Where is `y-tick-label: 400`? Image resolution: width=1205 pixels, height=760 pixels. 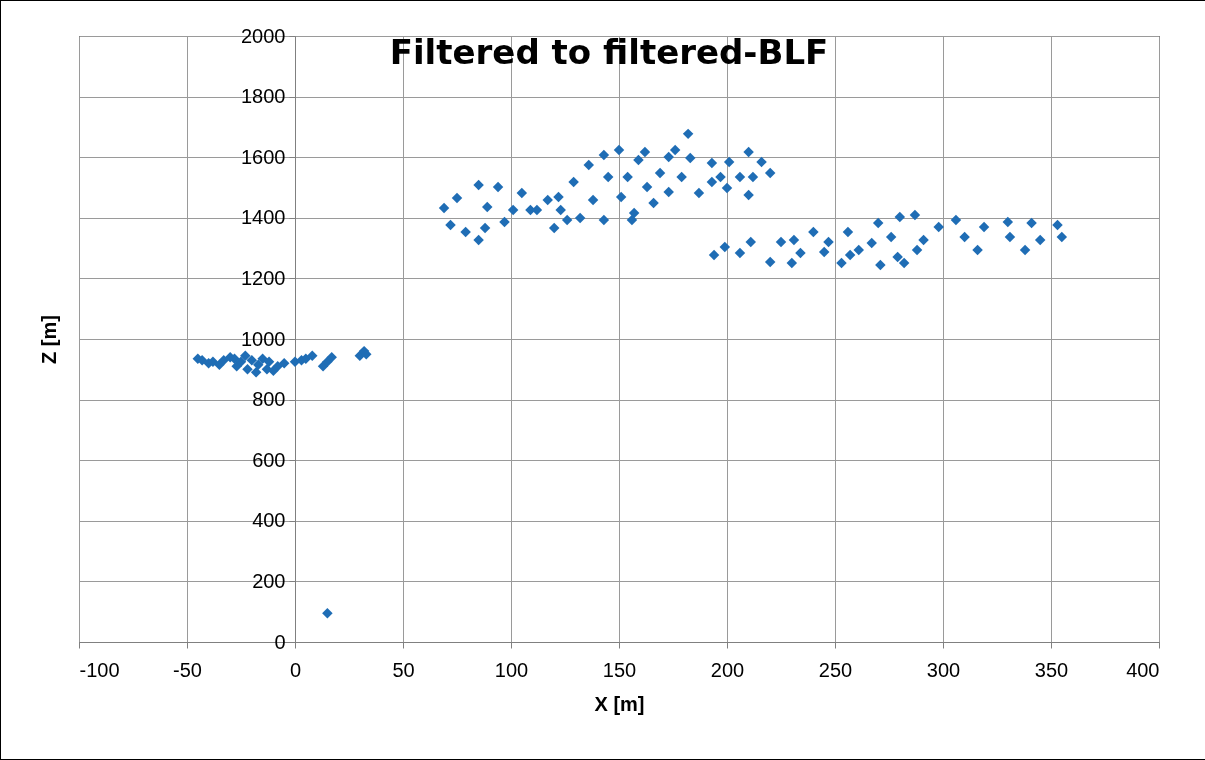 y-tick-label: 400 is located at coordinates (269, 520).